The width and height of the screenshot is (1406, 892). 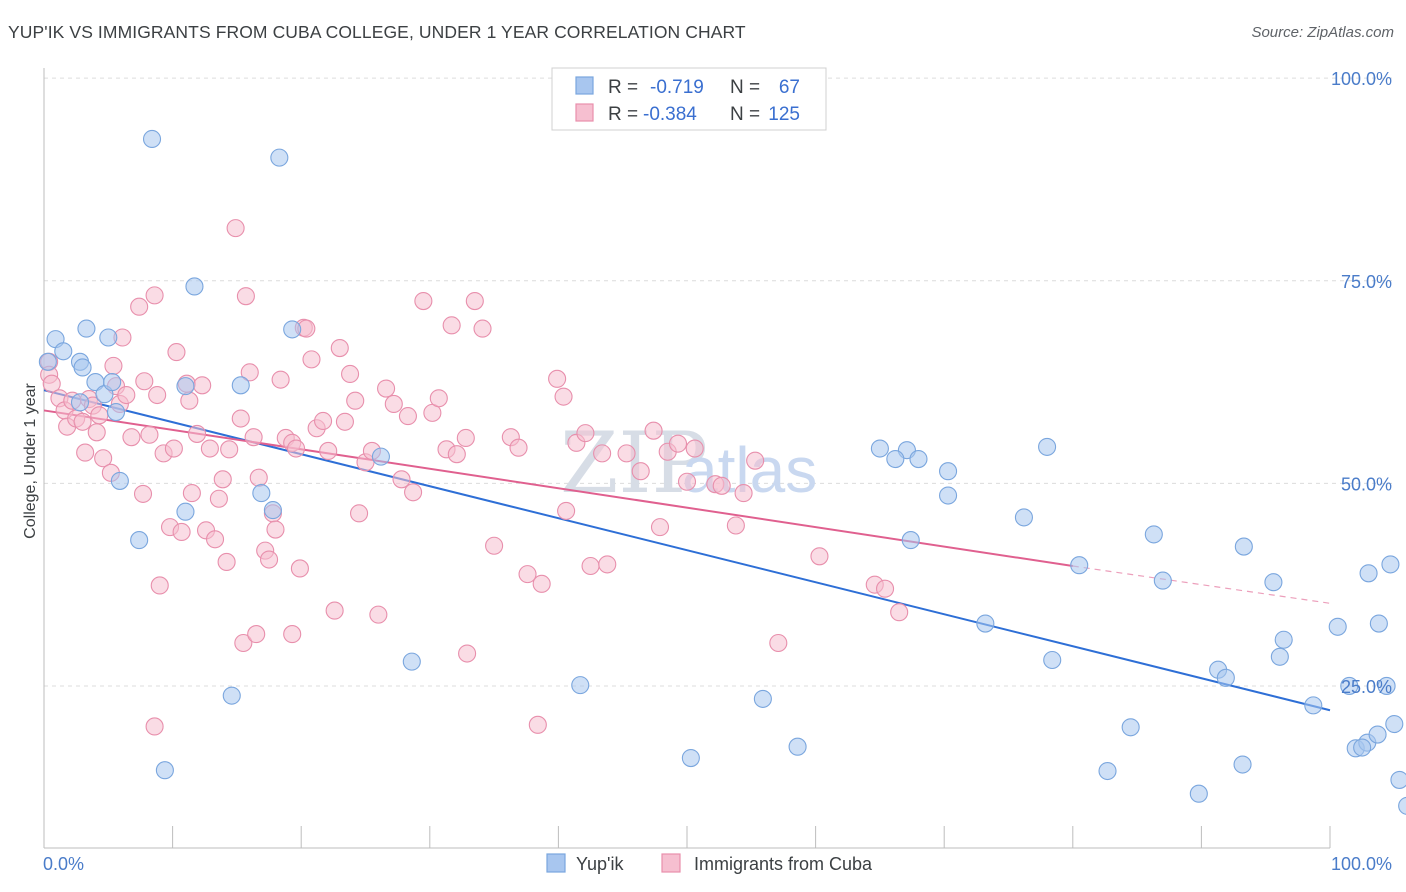 I want to click on bottom-legend-swatch-cuba, so click(x=671, y=863).